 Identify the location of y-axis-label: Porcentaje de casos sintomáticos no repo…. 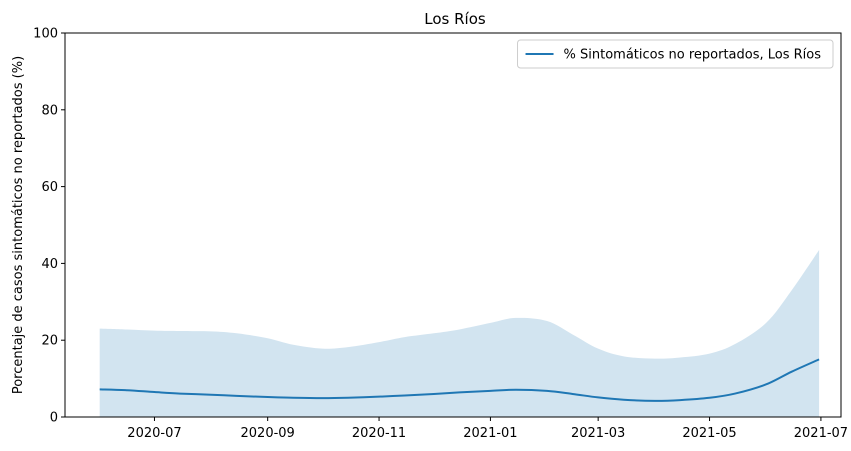
(18, 225).